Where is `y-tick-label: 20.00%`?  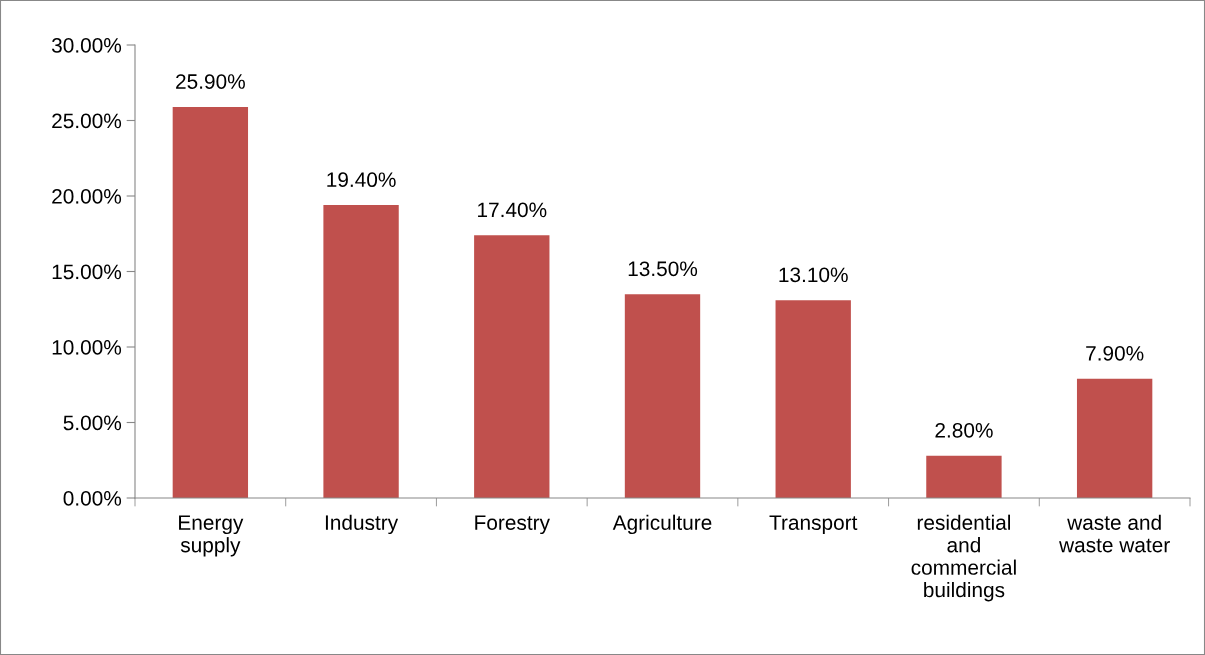
y-tick-label: 20.00% is located at coordinates (87, 196).